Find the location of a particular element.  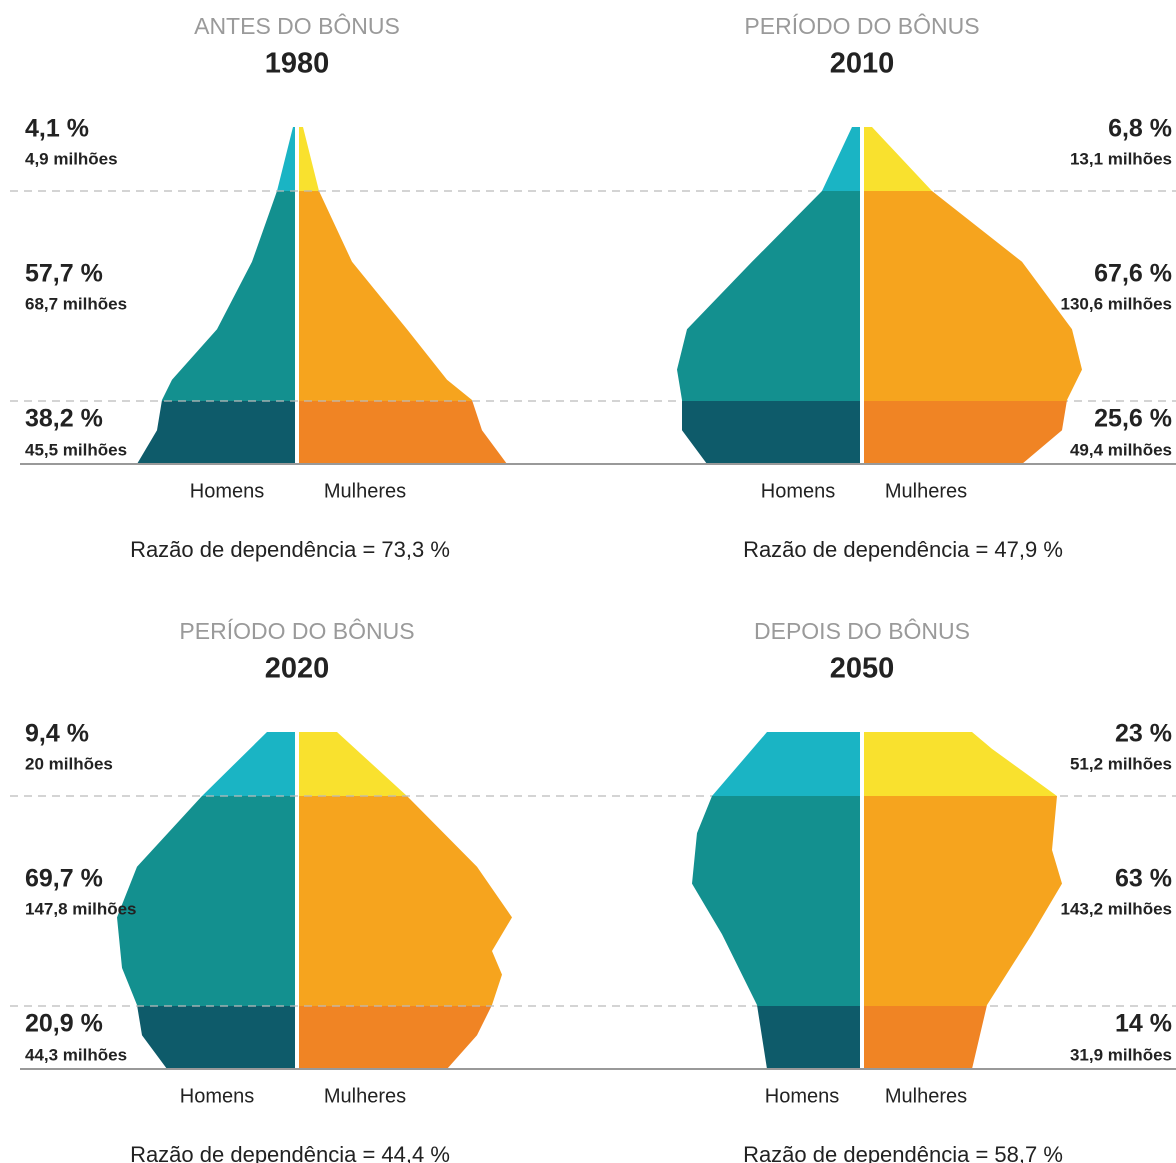

year: 1980 is located at coordinates (297, 64).